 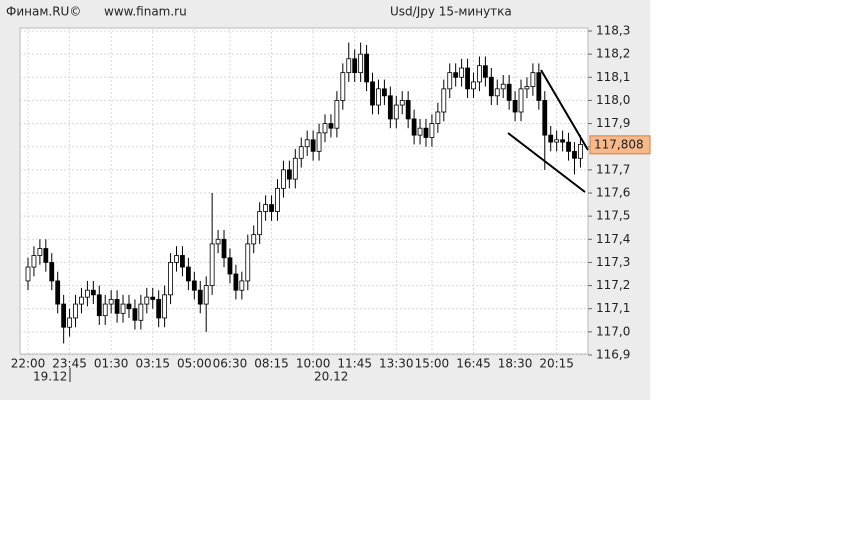 I want to click on chart-title: Usd/Jpy 15-минутка, so click(x=451, y=12).